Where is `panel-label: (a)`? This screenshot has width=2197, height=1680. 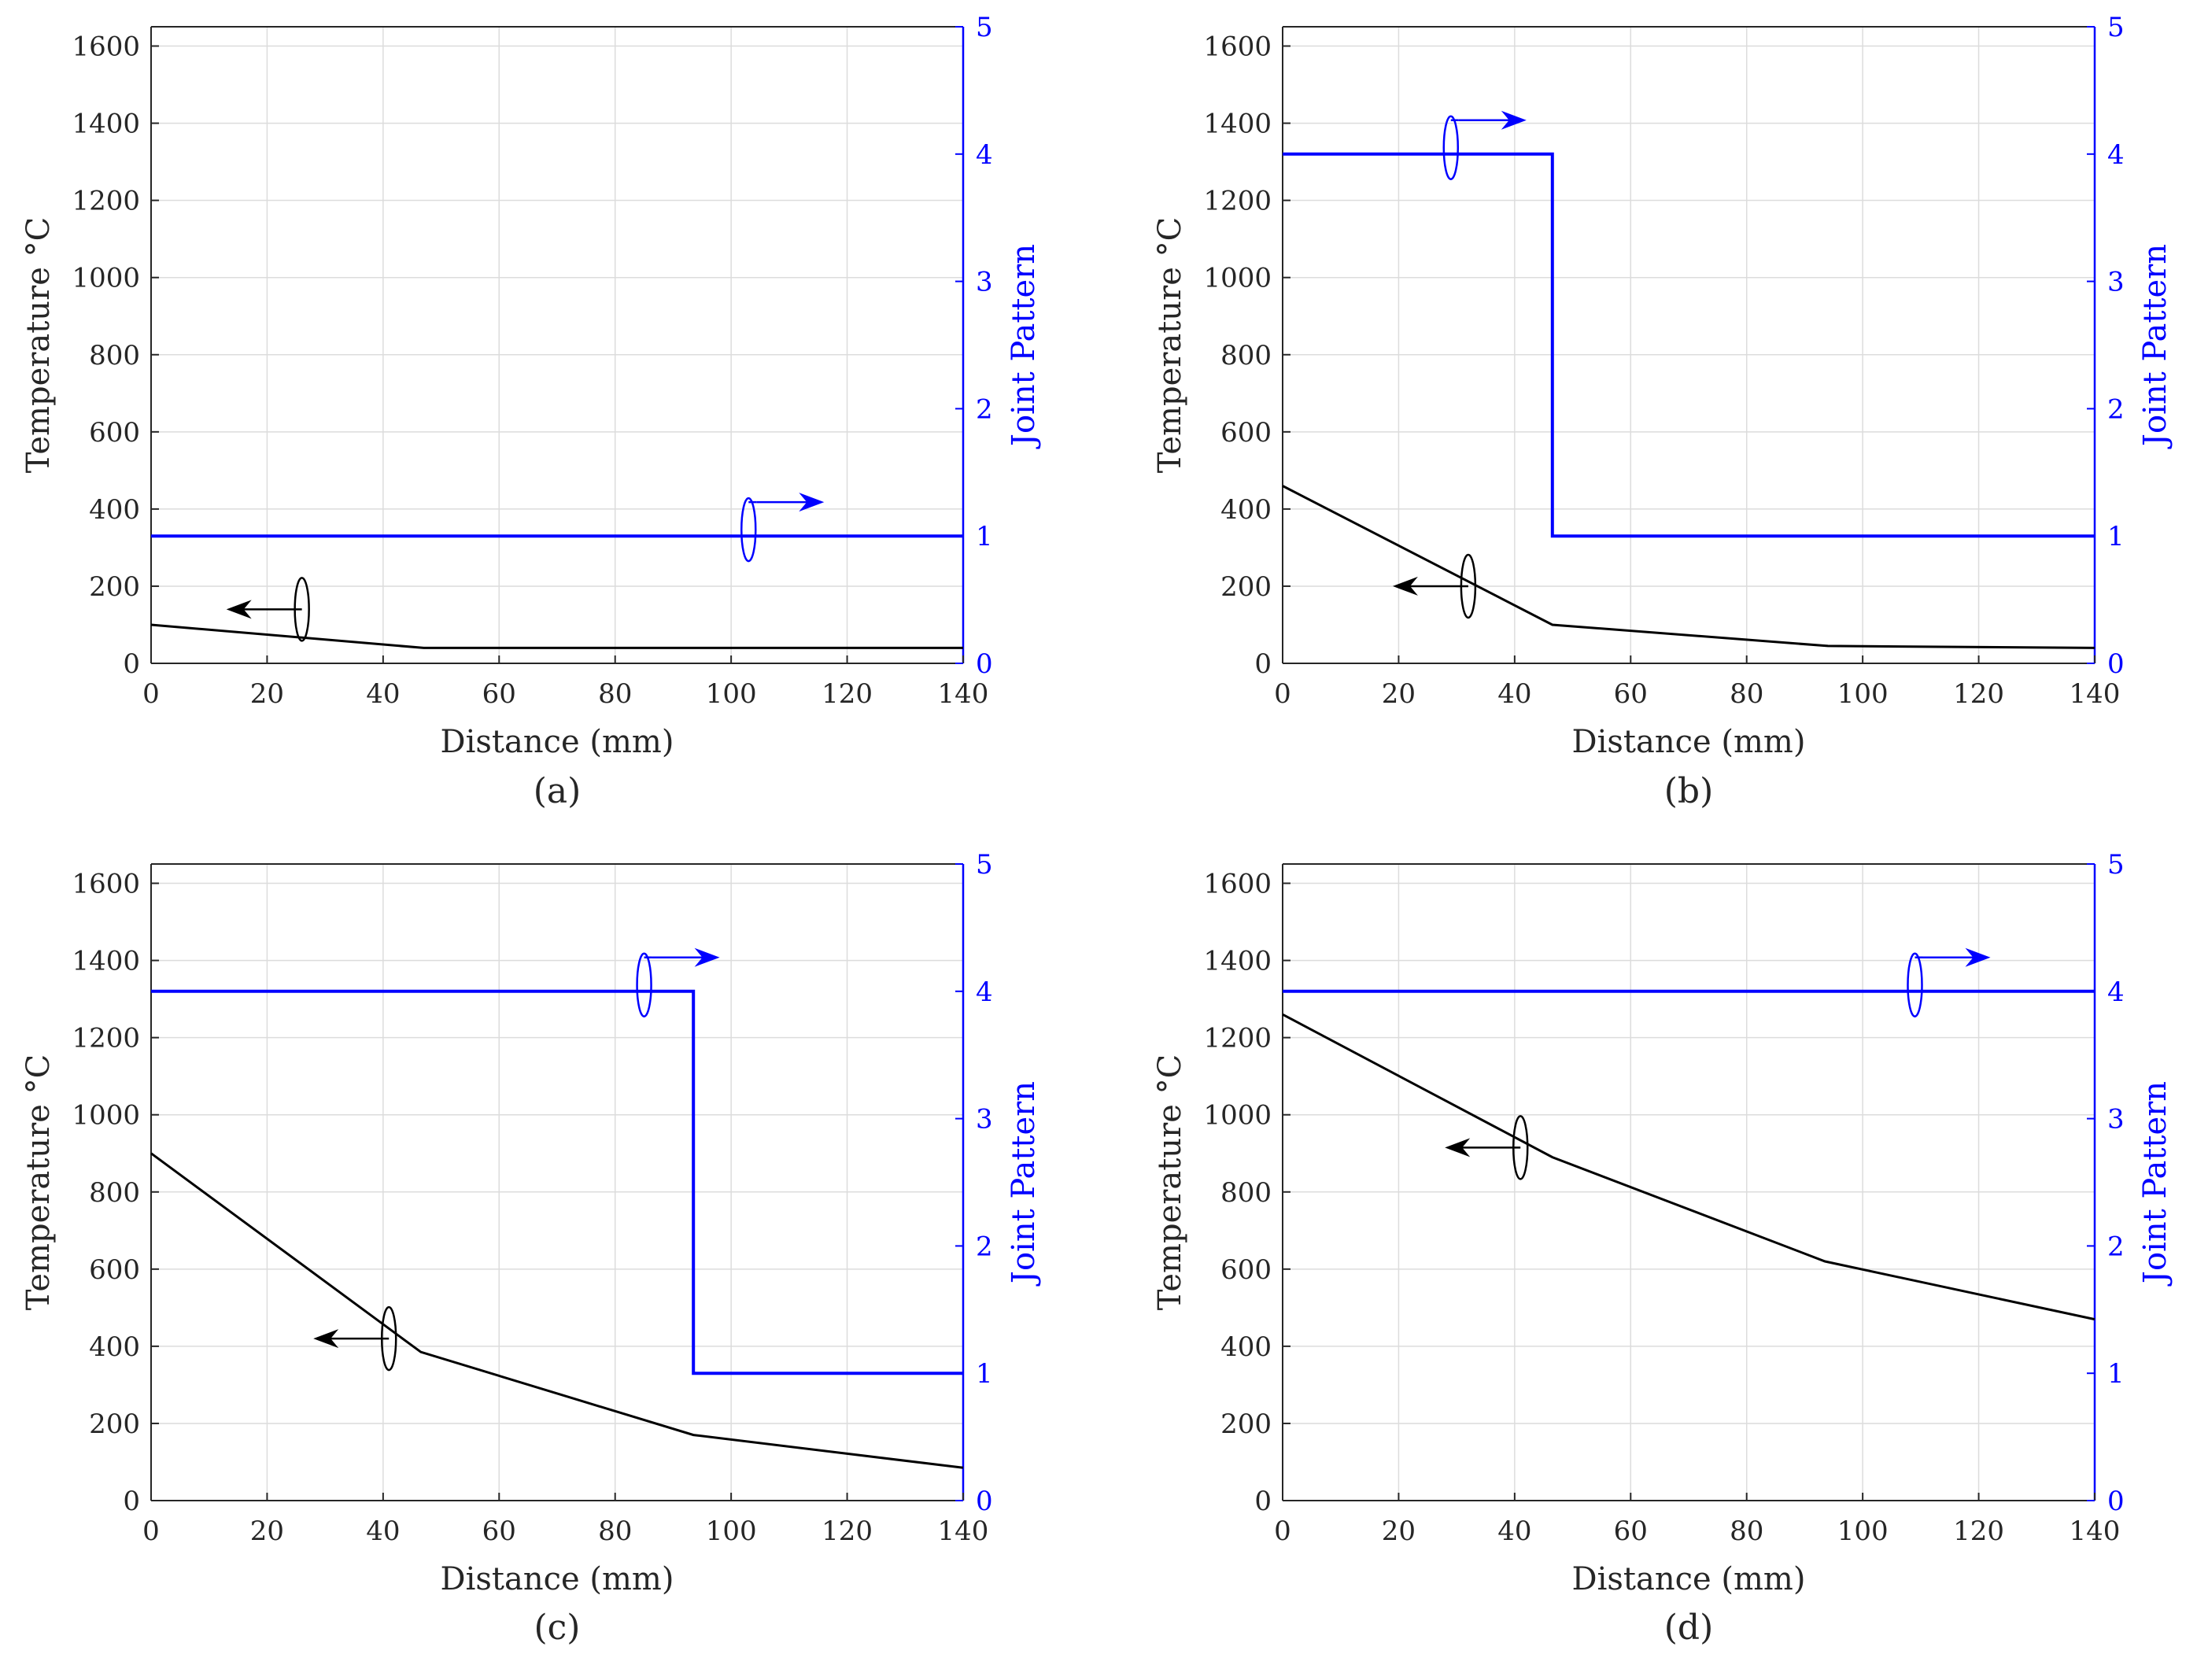 panel-label: (a) is located at coordinates (558, 791).